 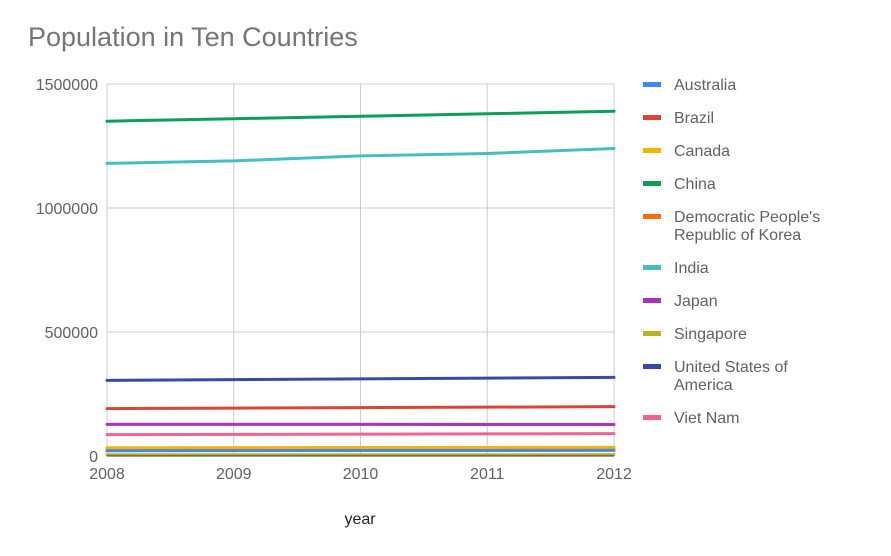 What do you see at coordinates (360, 378) in the screenshot?
I see `series-line-united-states-of-america` at bounding box center [360, 378].